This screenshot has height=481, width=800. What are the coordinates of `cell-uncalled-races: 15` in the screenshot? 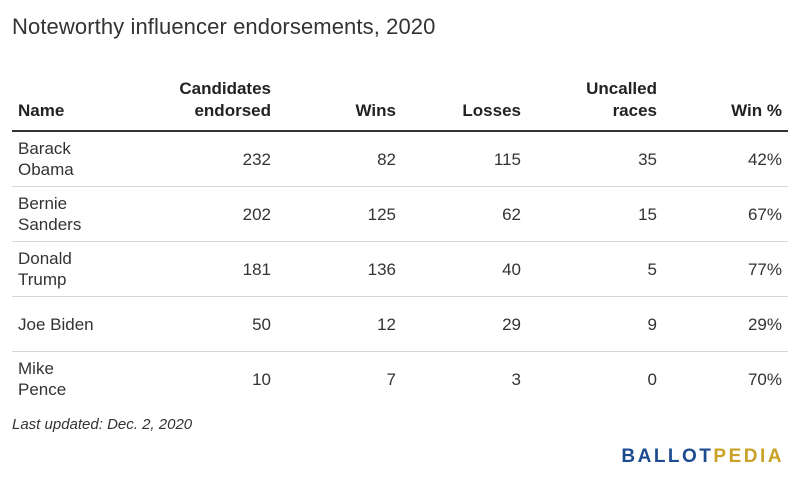 It's located at (595, 214).